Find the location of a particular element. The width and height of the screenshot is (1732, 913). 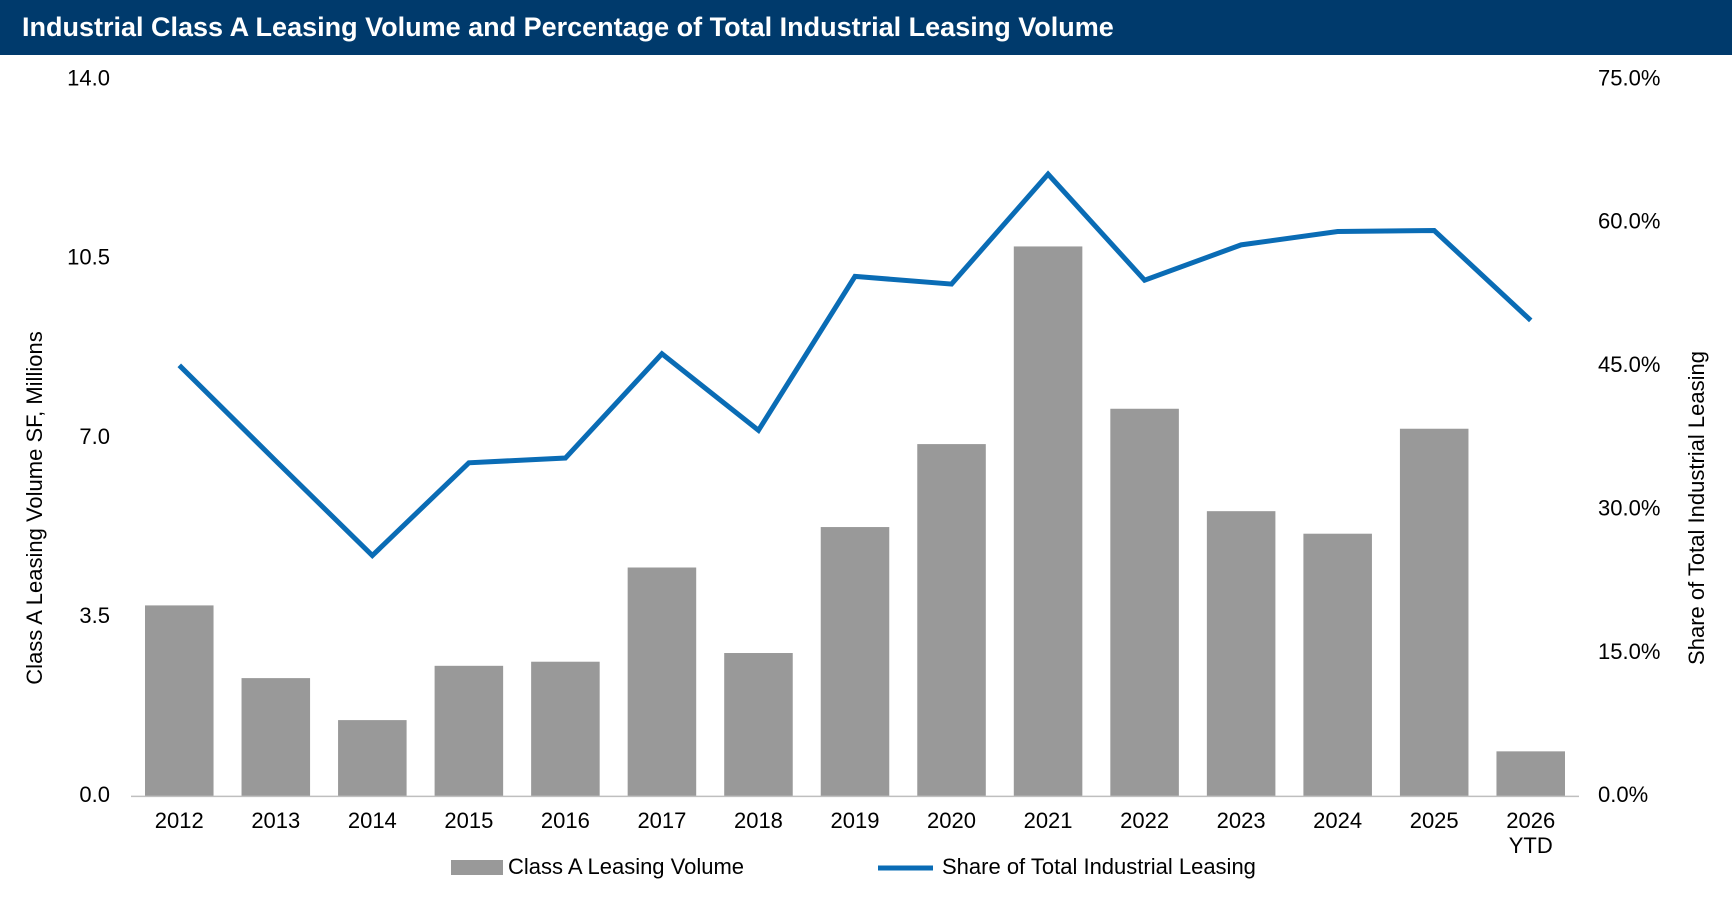

x-tick-label: 2017 is located at coordinates (662, 821).